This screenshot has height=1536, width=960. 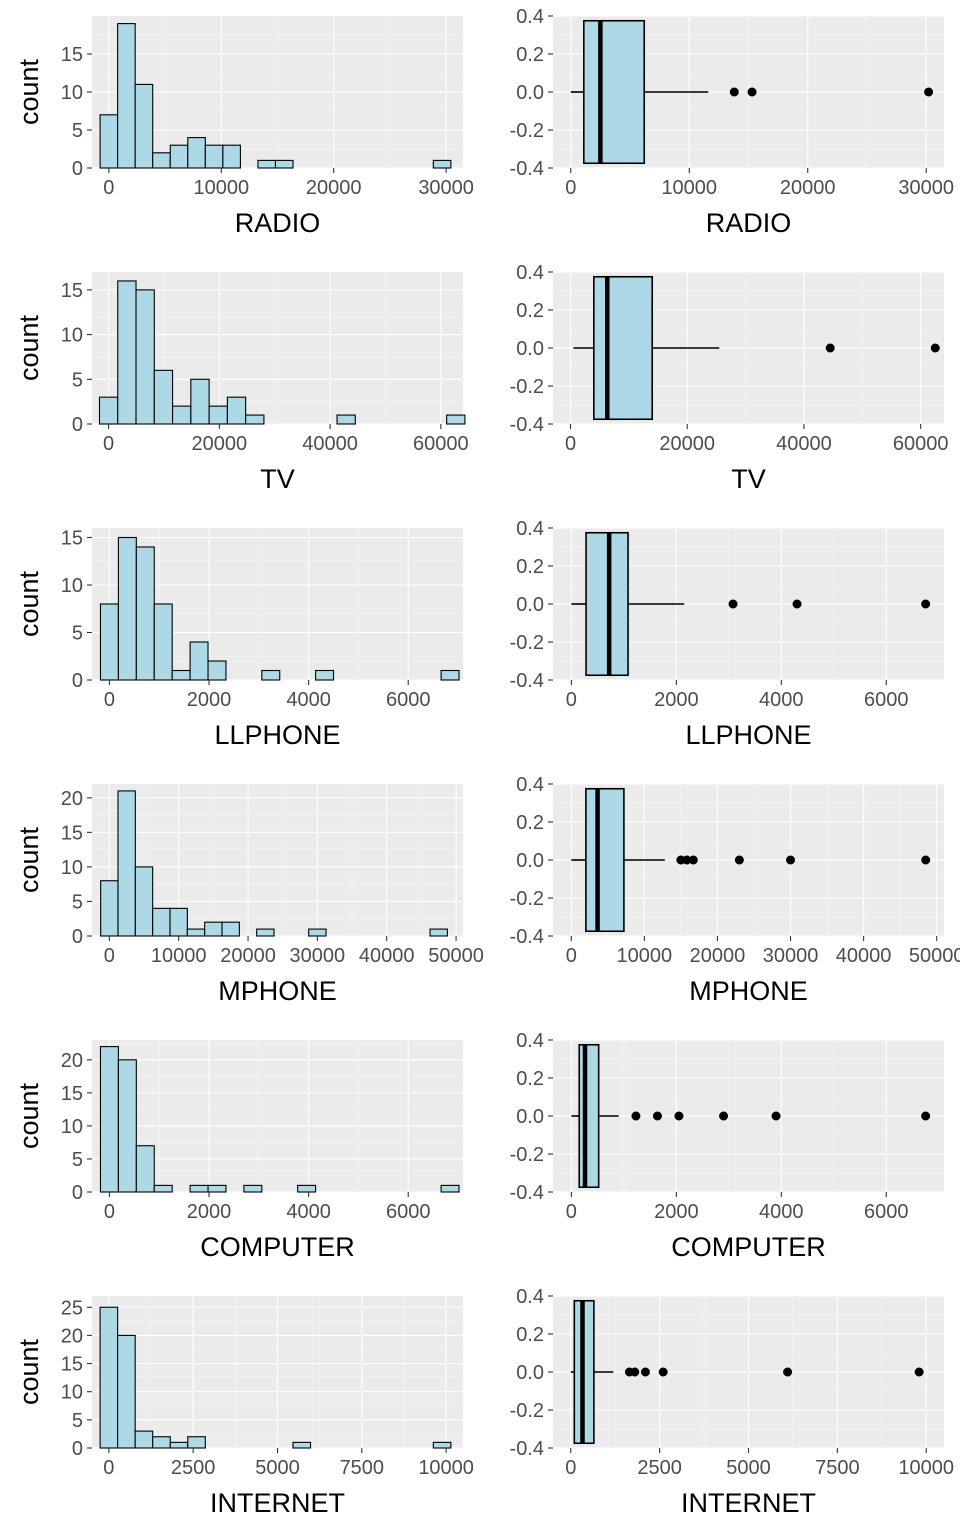 I want to click on y-tick-label: 25, so click(x=72, y=1308).